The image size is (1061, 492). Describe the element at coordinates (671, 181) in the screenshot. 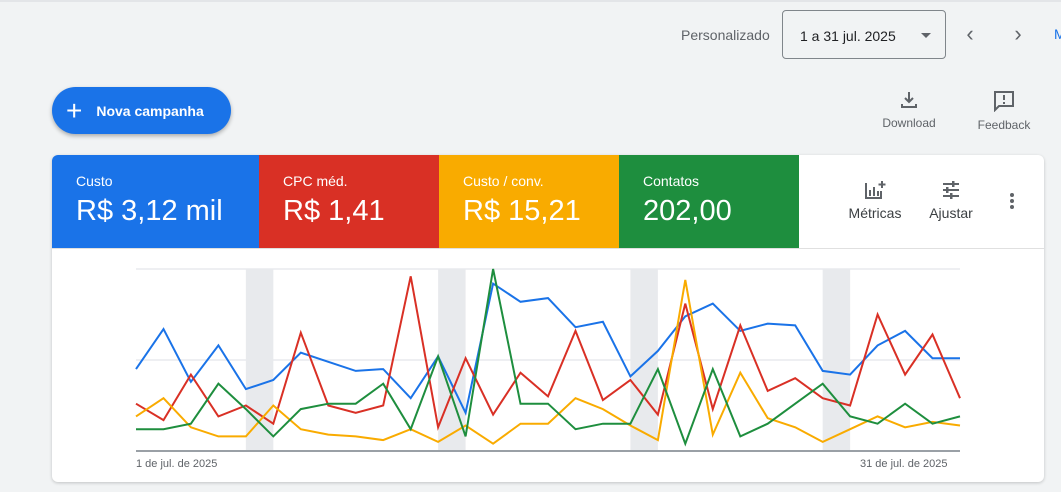

I see `metric-label: Contatos` at that location.